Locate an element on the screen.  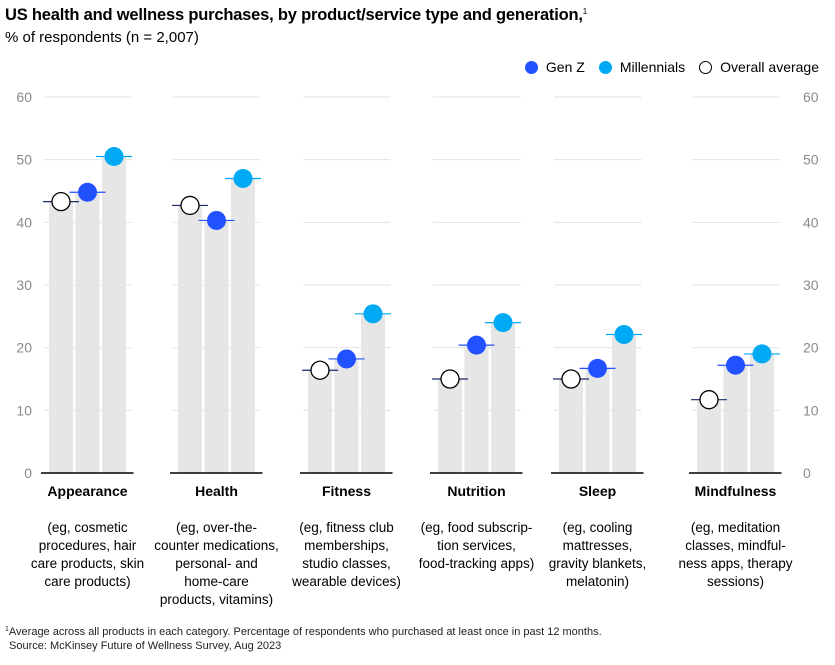
legend-item-overall-average: Overall average is located at coordinates (759, 67).